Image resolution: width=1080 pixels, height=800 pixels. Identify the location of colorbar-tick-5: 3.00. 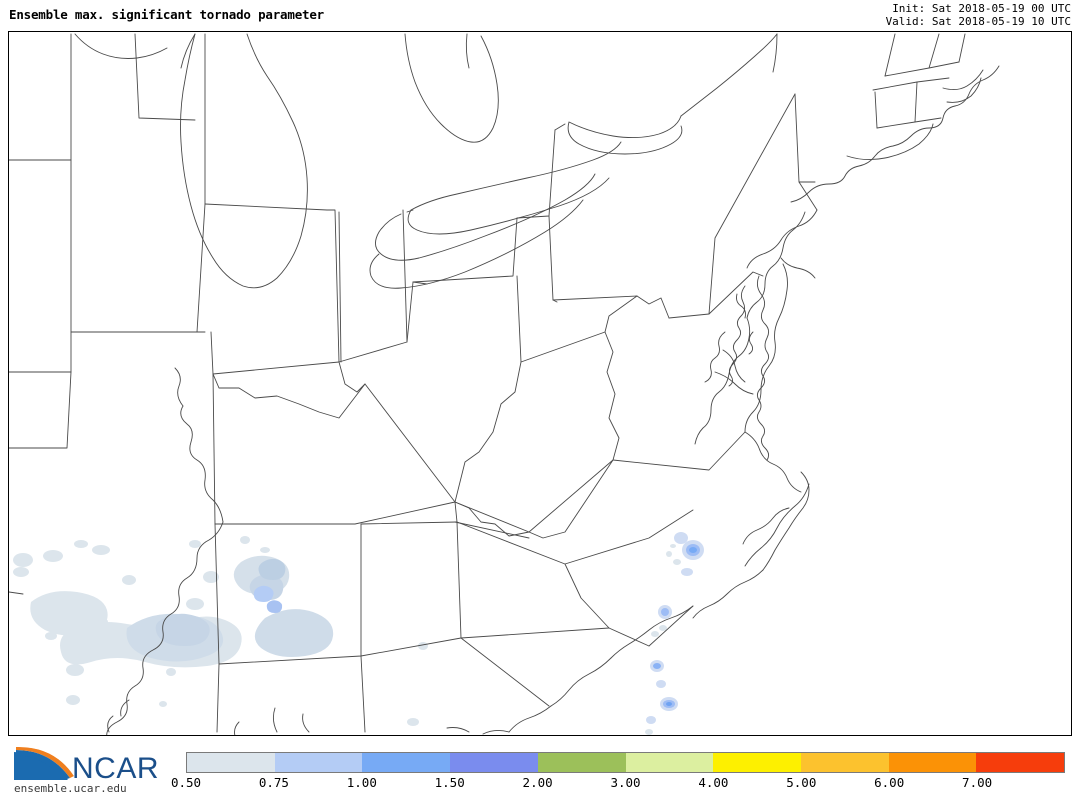
(625, 782).